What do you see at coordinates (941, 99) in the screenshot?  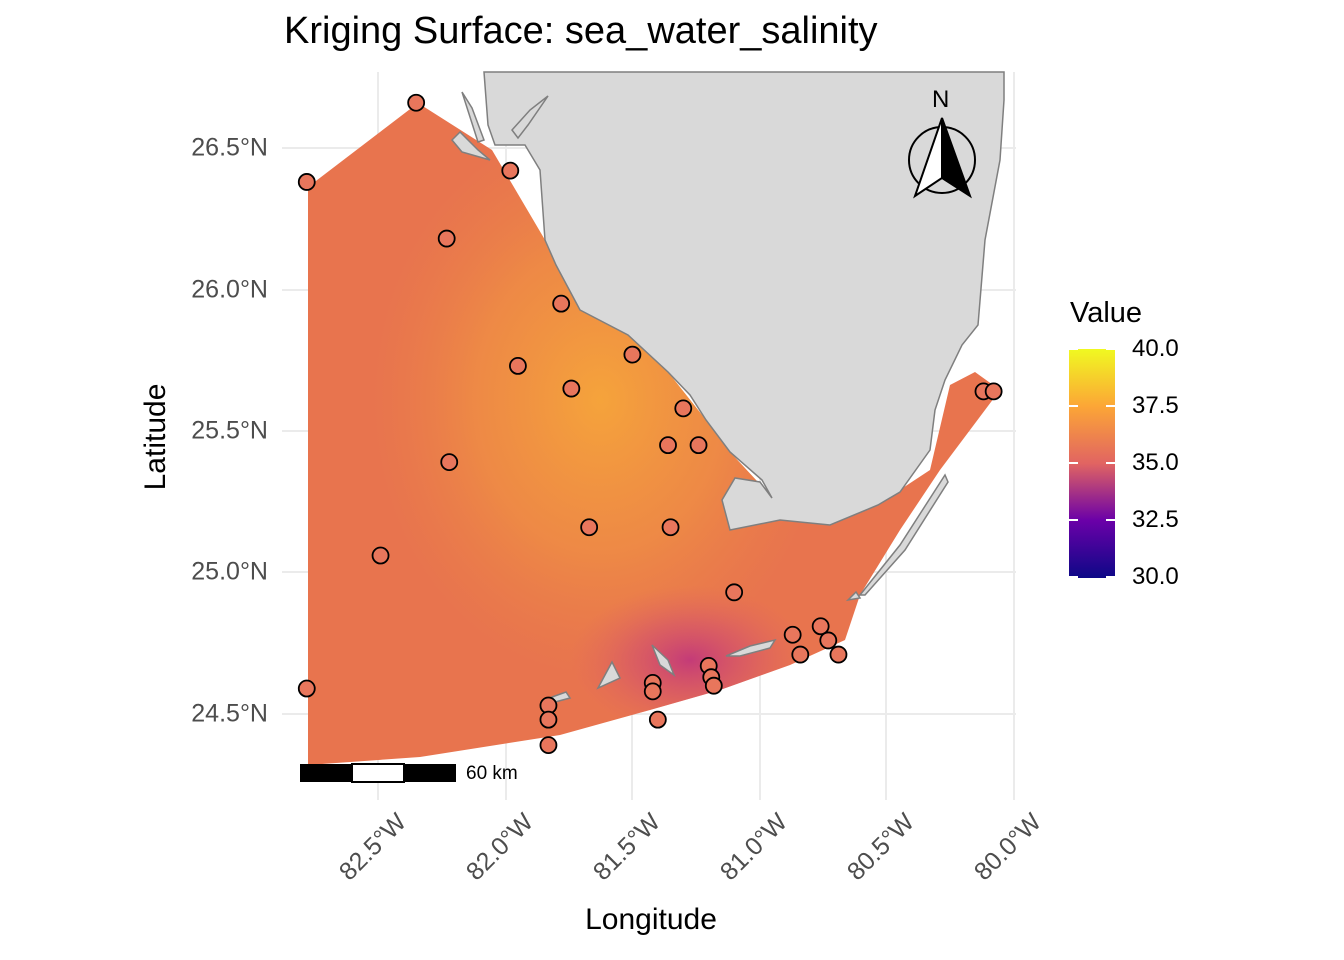 I see `north-arrow-label: N` at bounding box center [941, 99].